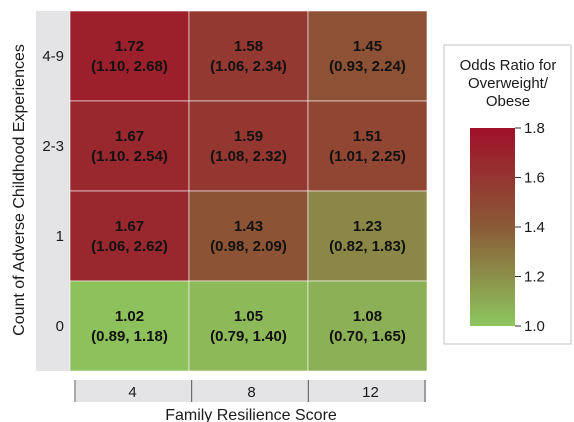  What do you see at coordinates (534, 178) in the screenshot?
I see `colorbar-tick-label: 1.6` at bounding box center [534, 178].